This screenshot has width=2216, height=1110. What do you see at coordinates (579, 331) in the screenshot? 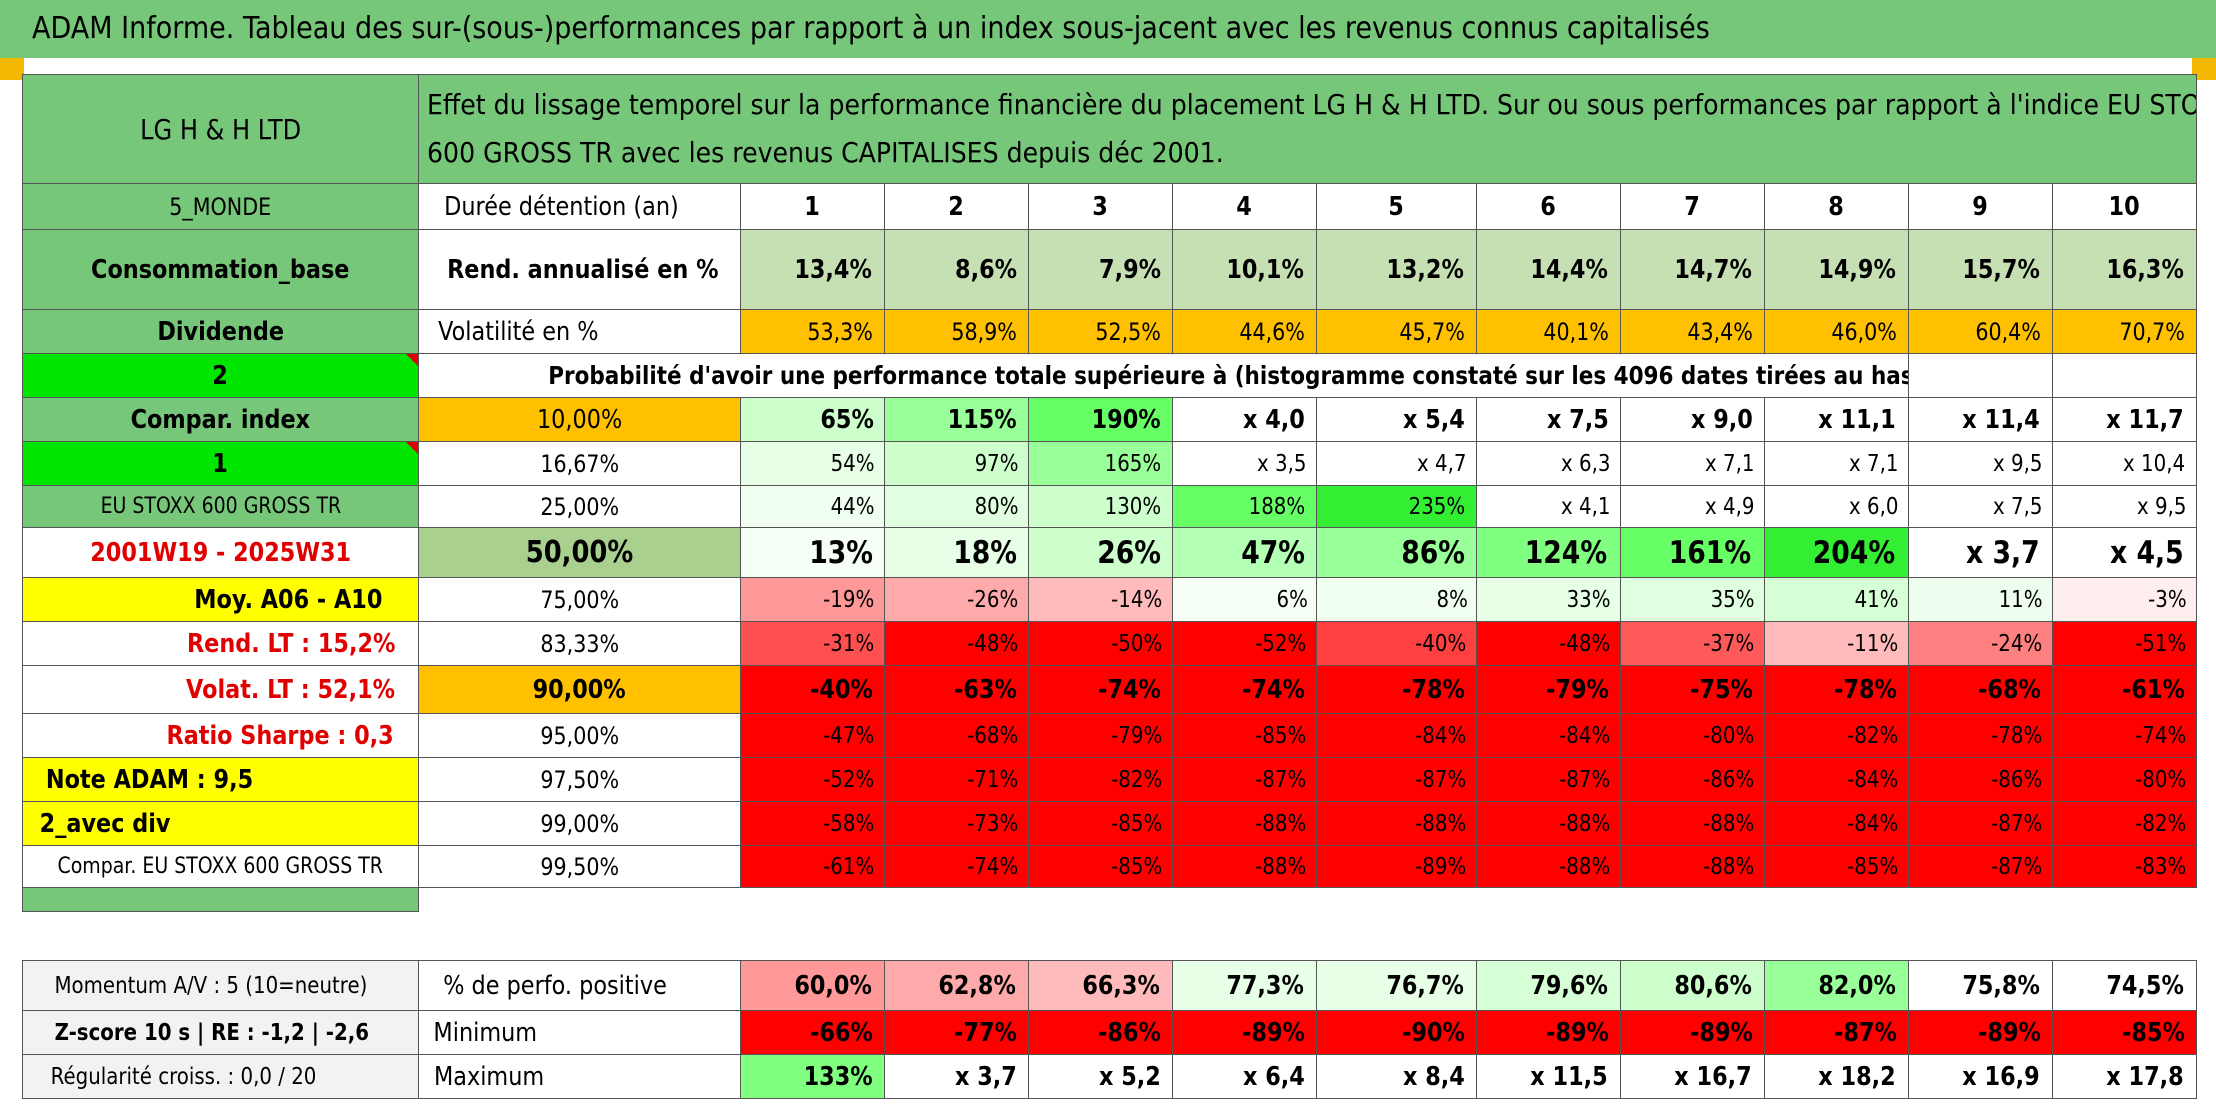
I see `vol-label: Volatilité en %` at bounding box center [579, 331].